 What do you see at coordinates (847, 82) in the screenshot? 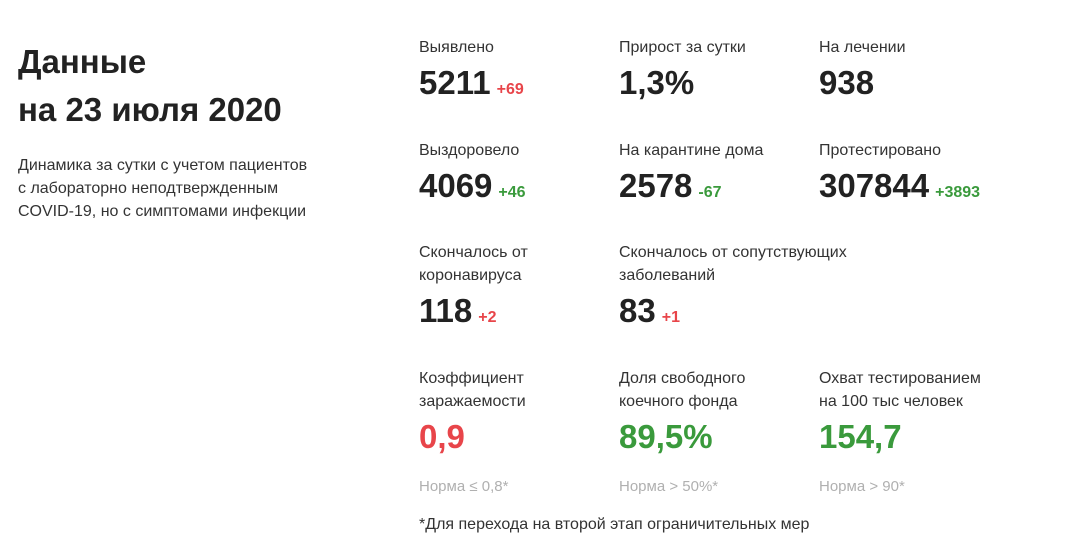
I see `stat-value: 938` at bounding box center [847, 82].